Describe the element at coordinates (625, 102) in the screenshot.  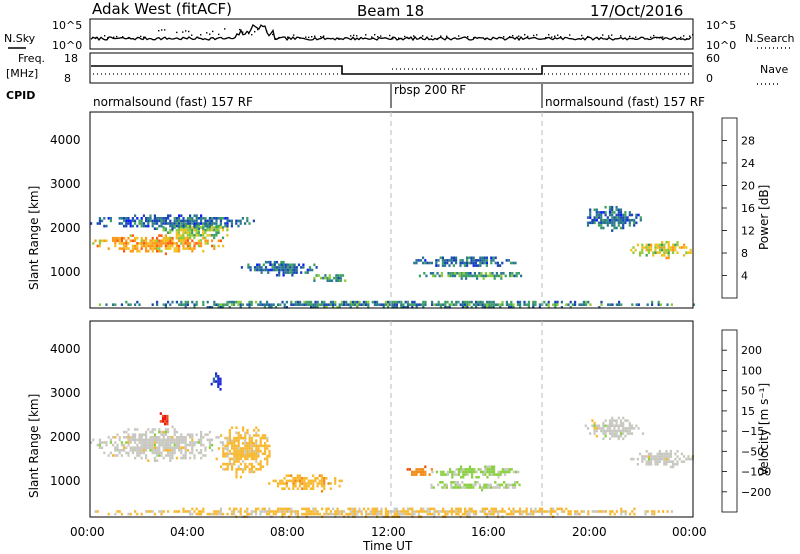
I see `cpid-segment-3: normalsound (fast) 157 RF` at that location.